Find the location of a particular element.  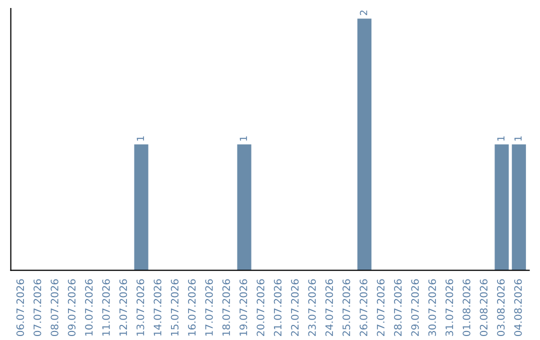

x-tick-label: 04.08.2026 is located at coordinates (518, 307).